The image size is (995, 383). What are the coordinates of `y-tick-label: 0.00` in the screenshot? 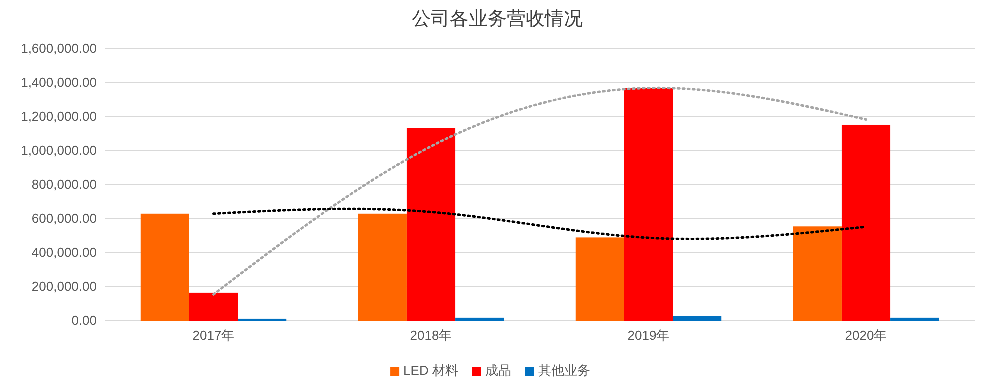 It's located at (84, 320).